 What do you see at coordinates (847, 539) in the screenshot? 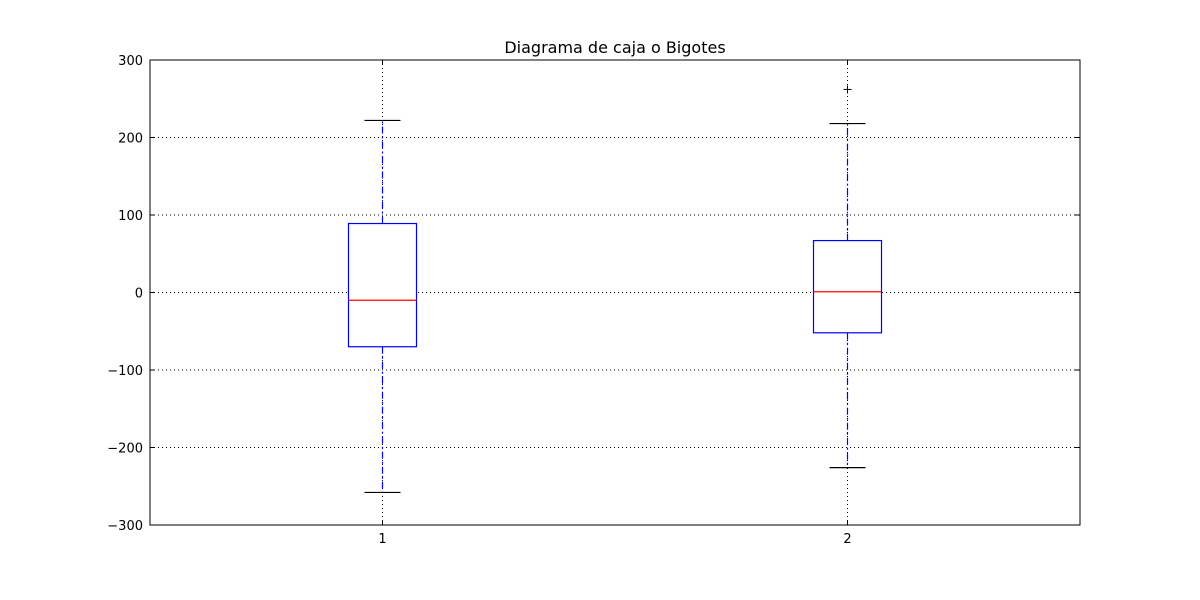
I see `x-tick-label: 2` at bounding box center [847, 539].